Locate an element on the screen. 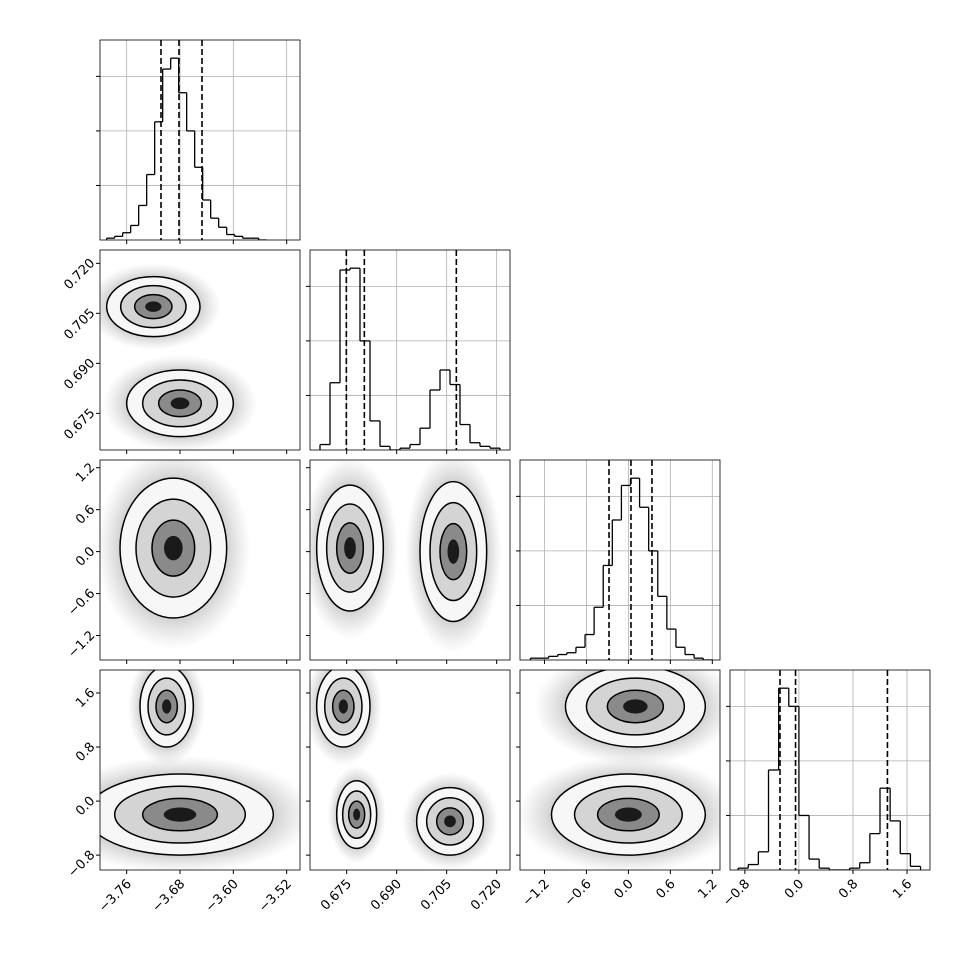  x-tick-label: 1.2 is located at coordinates (707, 889).